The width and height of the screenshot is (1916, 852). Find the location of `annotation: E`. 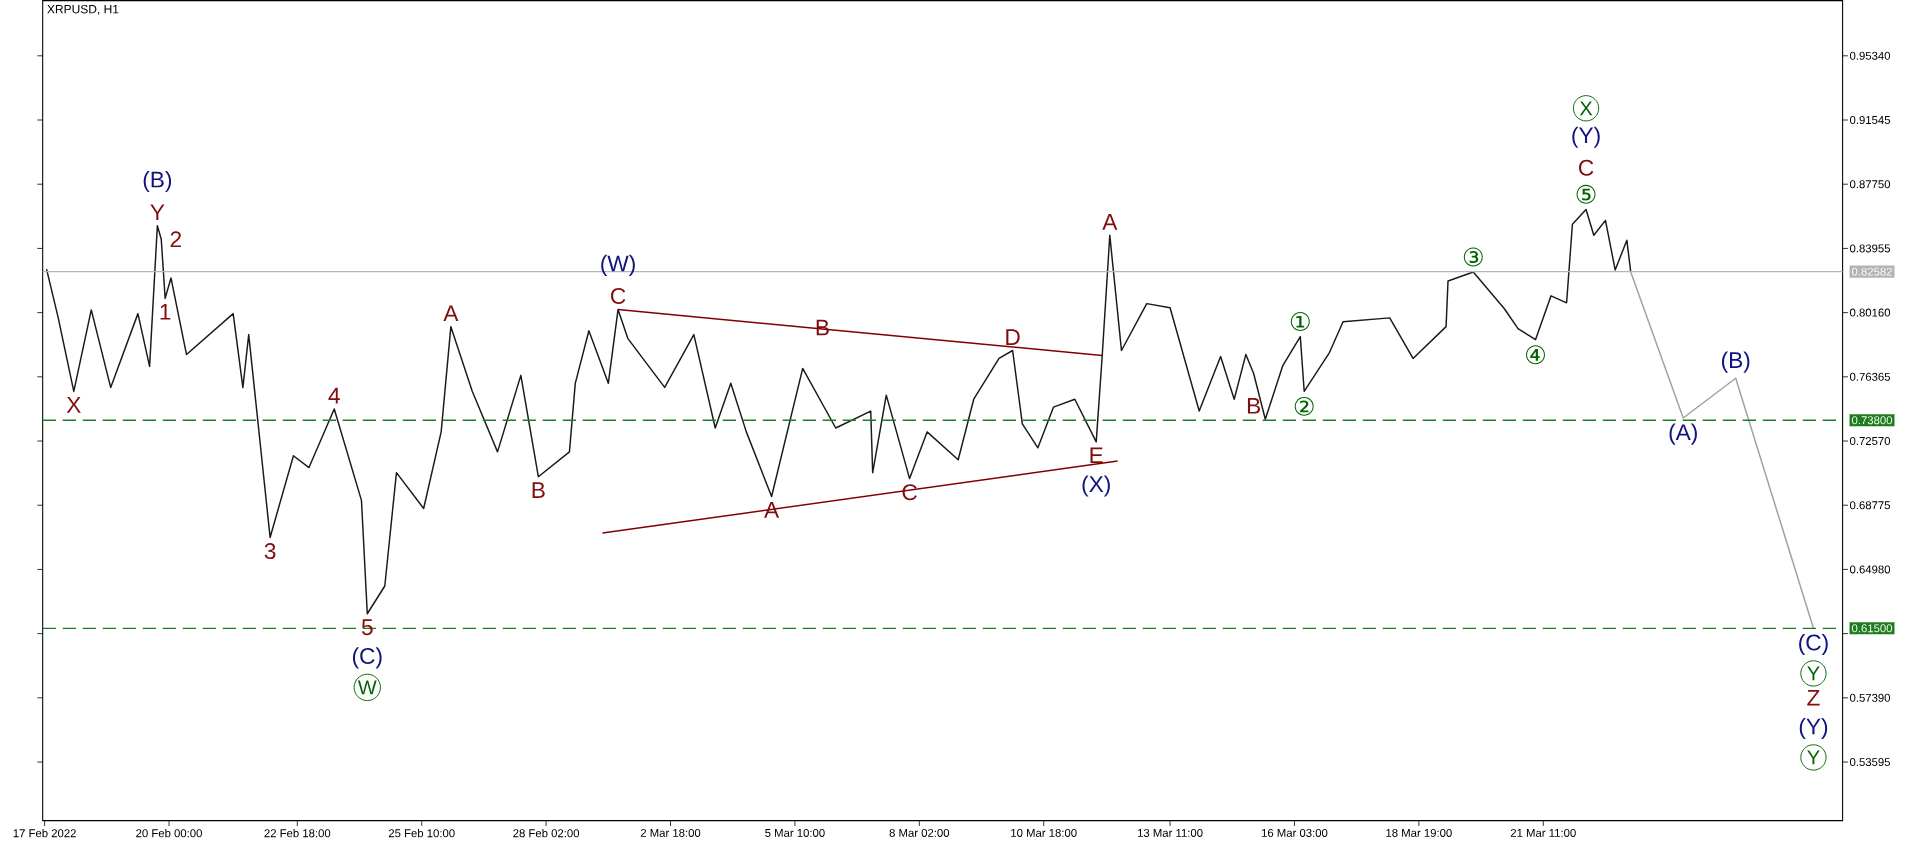

annotation: E is located at coordinates (1096, 455).